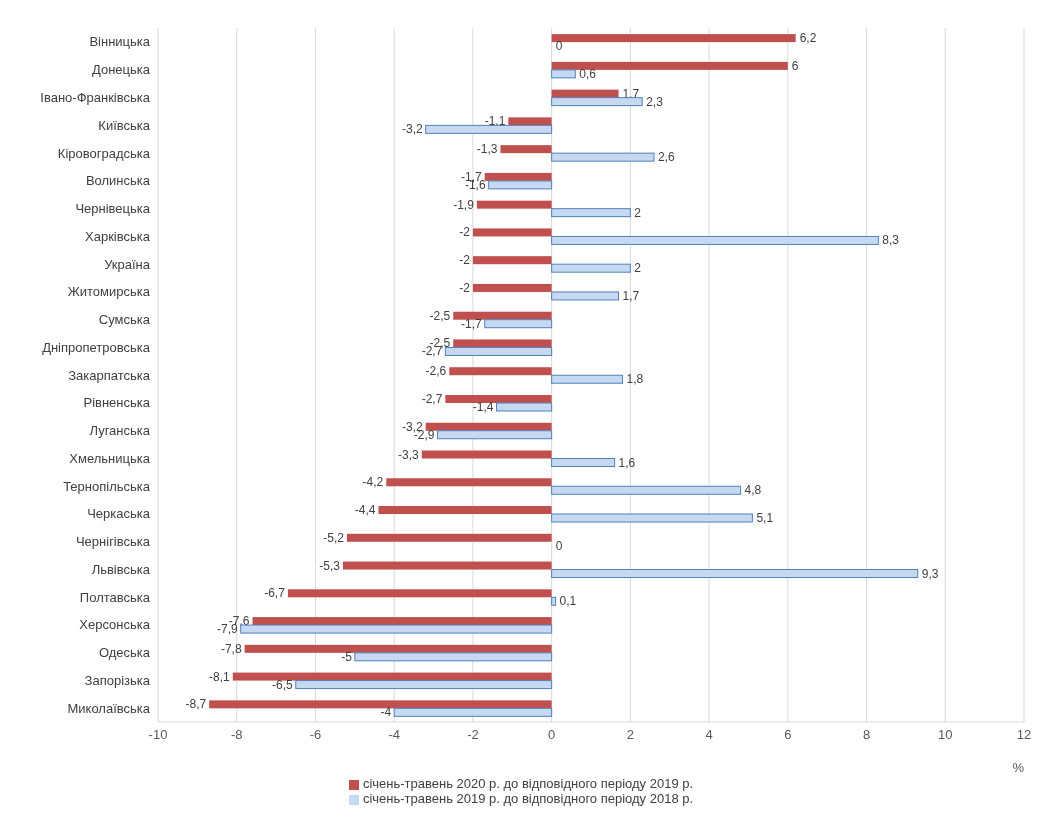  What do you see at coordinates (866, 735) in the screenshot?
I see `x-tick-label: 8` at bounding box center [866, 735].